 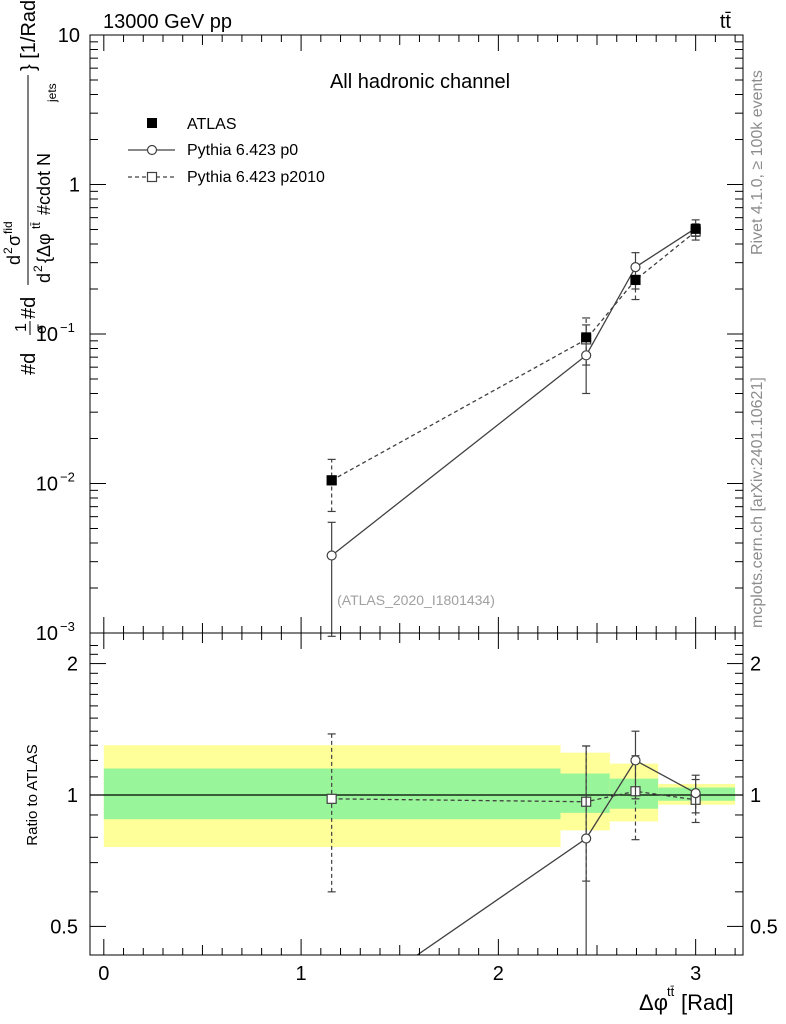 I want to click on legend-entry-p2010: Pythia 6.423 p2010, so click(x=226, y=177).